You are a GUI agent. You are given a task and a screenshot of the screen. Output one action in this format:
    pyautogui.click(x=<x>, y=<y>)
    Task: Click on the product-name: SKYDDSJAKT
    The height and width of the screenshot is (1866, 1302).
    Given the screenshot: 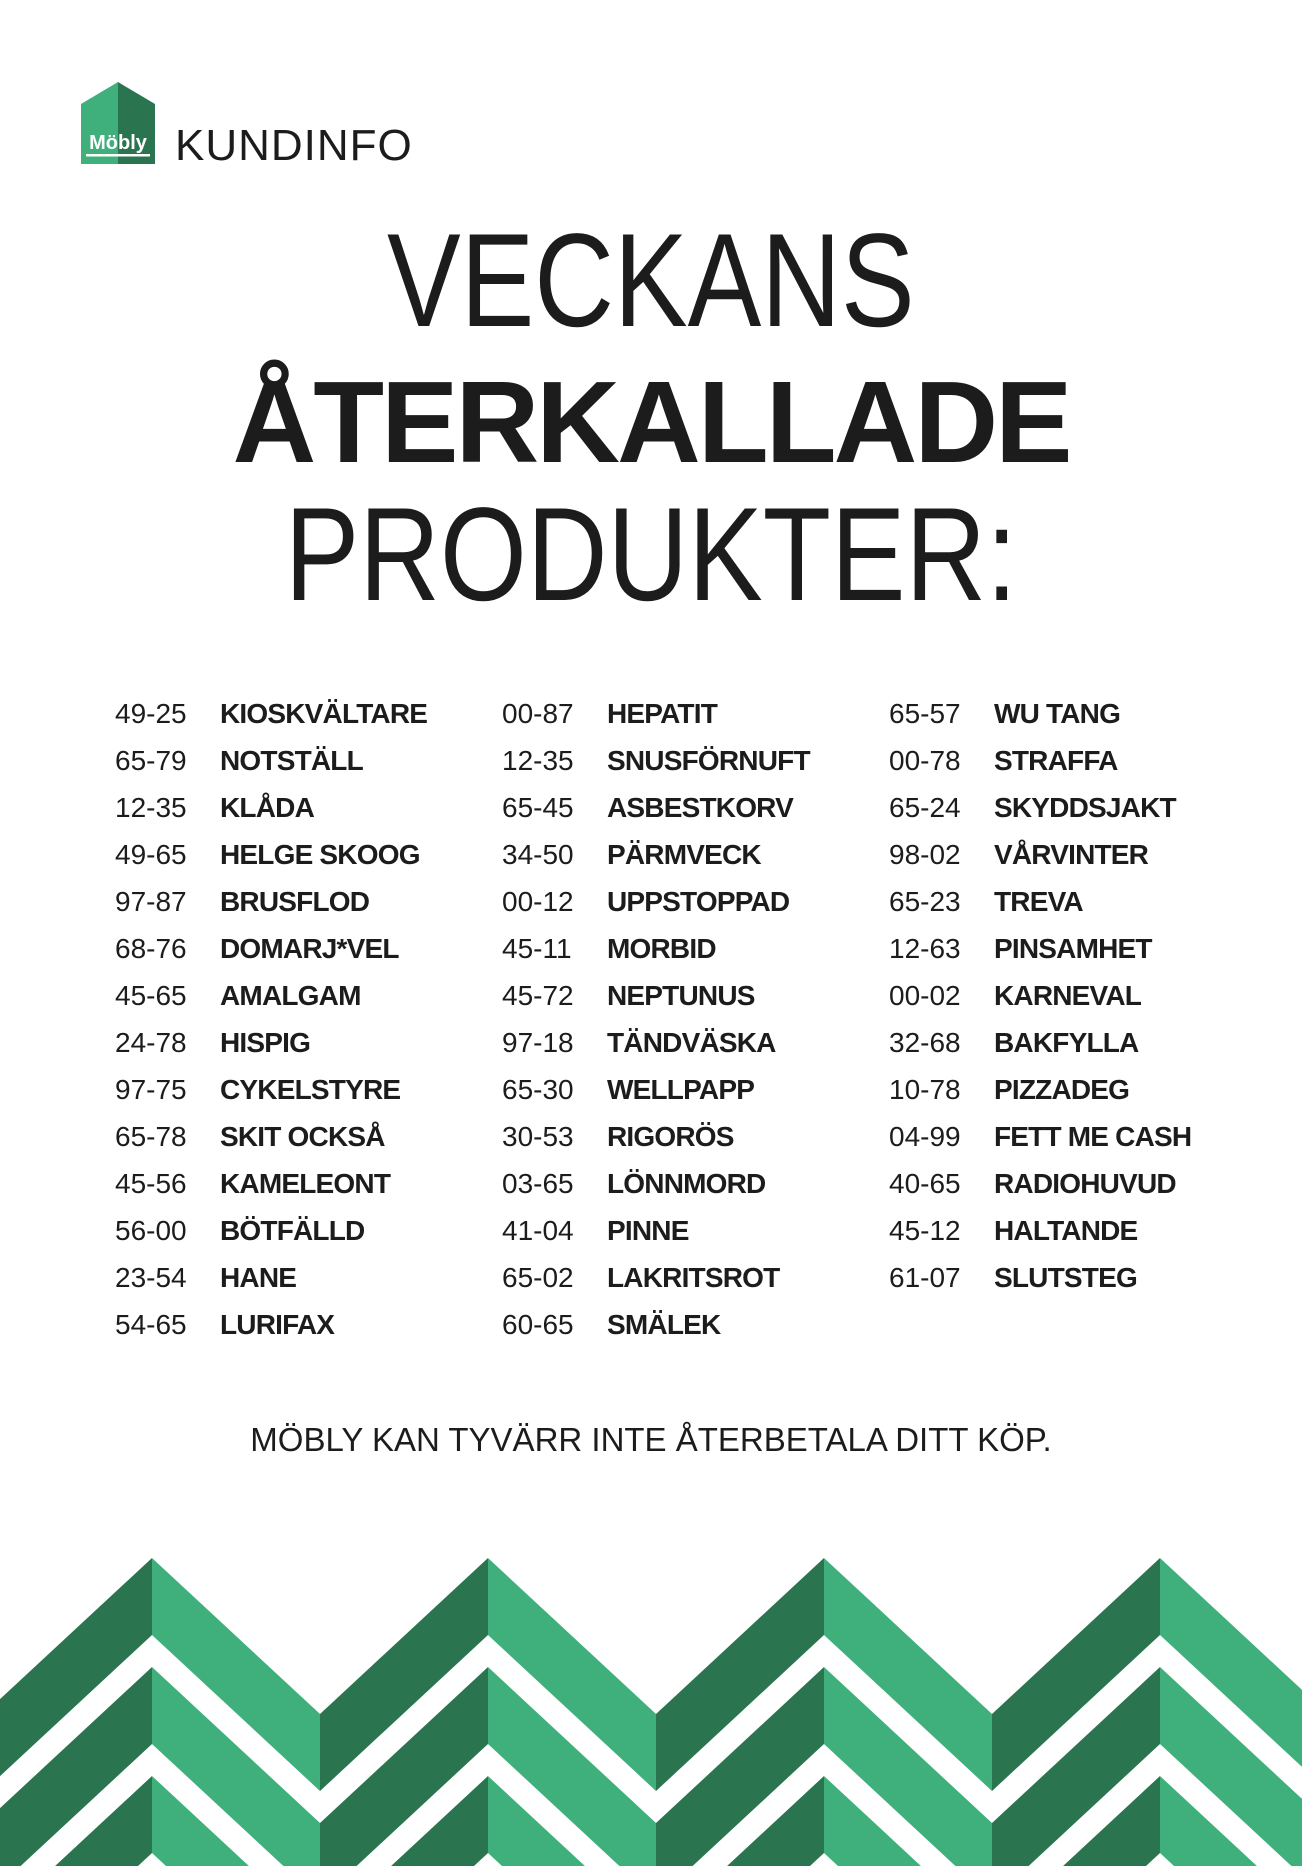 What is the action you would take?
    pyautogui.click(x=1085, y=807)
    